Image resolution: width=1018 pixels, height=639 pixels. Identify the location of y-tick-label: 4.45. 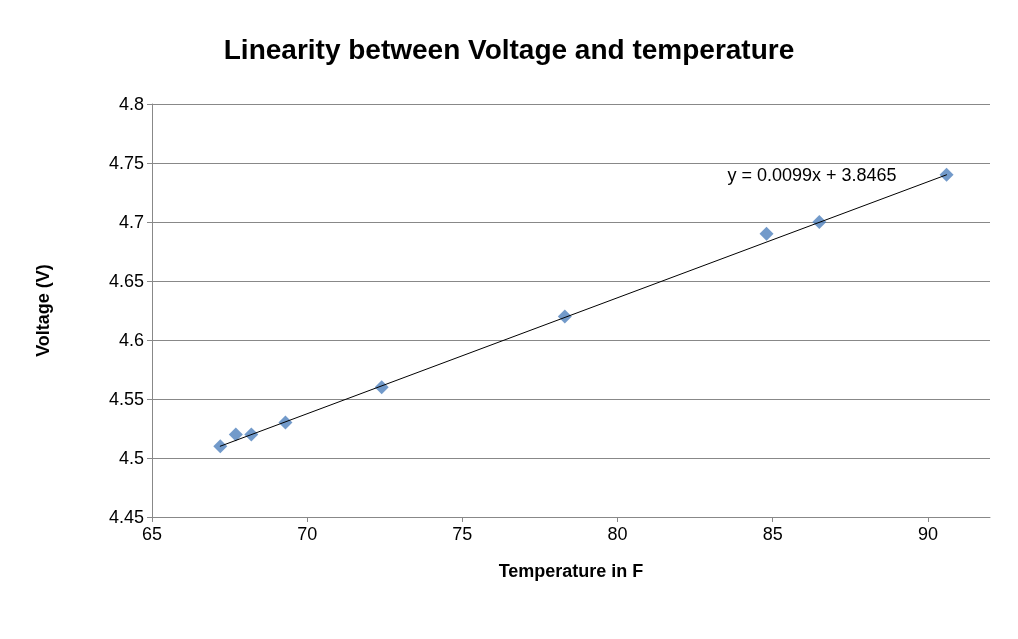
(126, 517).